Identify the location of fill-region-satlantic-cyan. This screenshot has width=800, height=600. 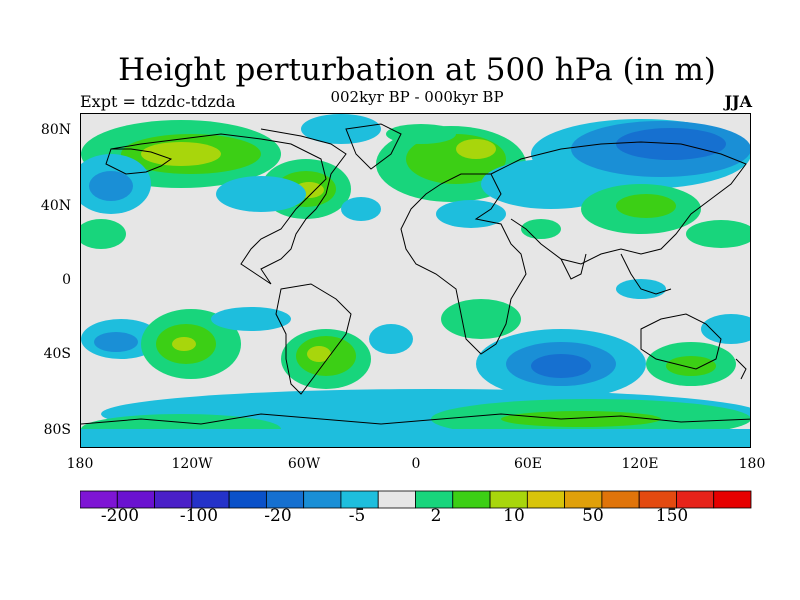
(391, 339).